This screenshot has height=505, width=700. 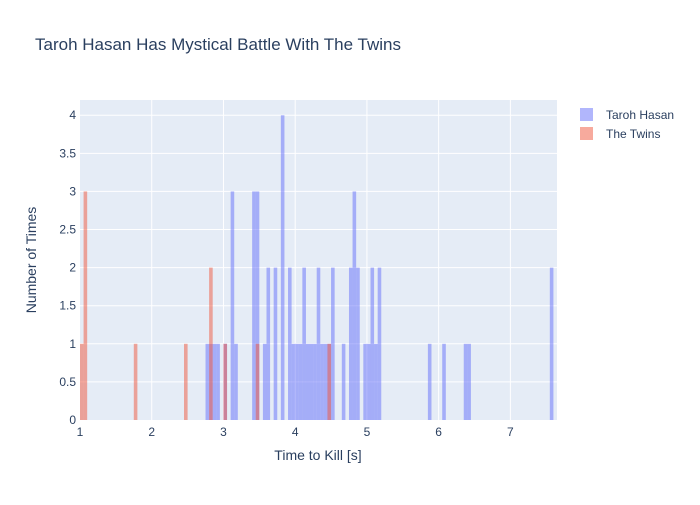 What do you see at coordinates (72, 191) in the screenshot?
I see `y-tick-label: 3` at bounding box center [72, 191].